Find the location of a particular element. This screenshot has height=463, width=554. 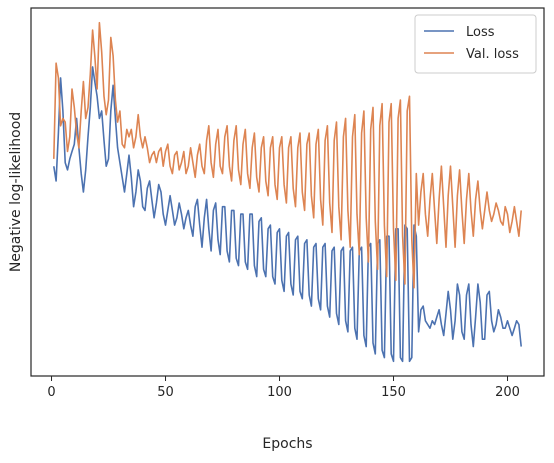

legend: Loss Val. loss is located at coordinates (475, 44).